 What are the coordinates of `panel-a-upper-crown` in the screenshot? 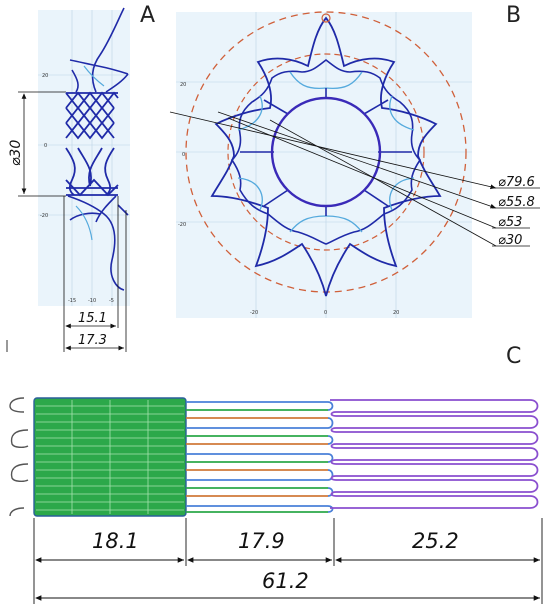 It's located at (99, 50).